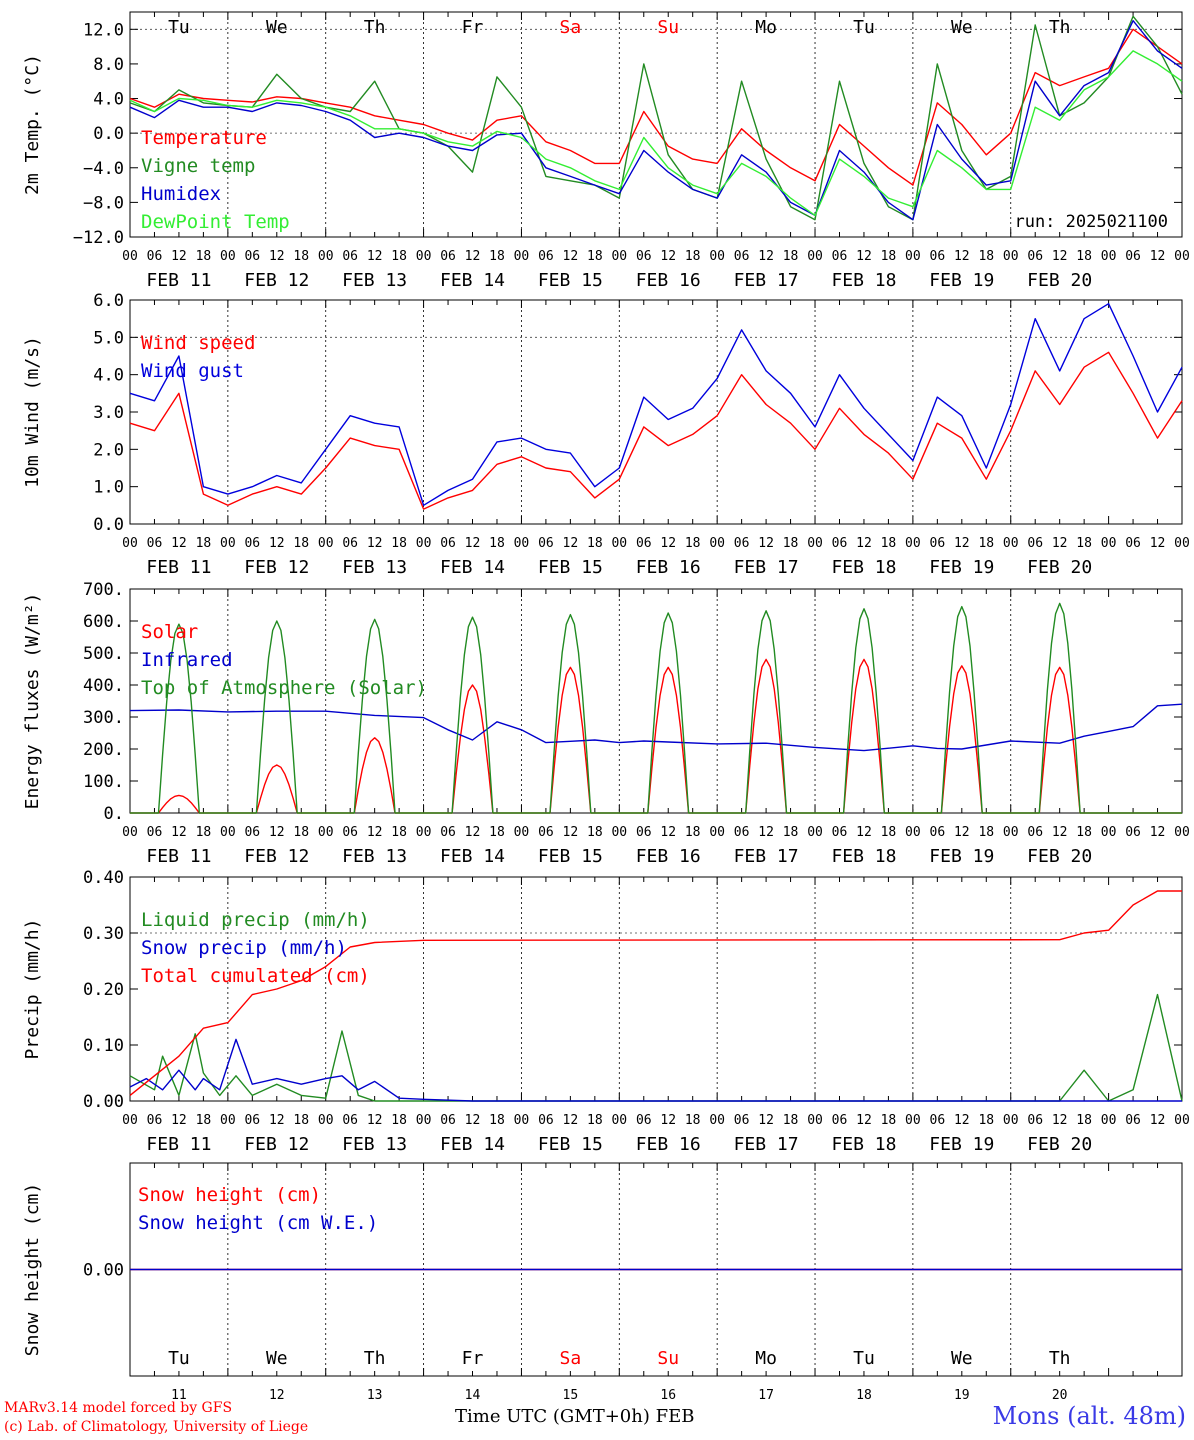 The height and width of the screenshot is (1440, 1194). I want to click on date-label: FEB 11, so click(178, 567).